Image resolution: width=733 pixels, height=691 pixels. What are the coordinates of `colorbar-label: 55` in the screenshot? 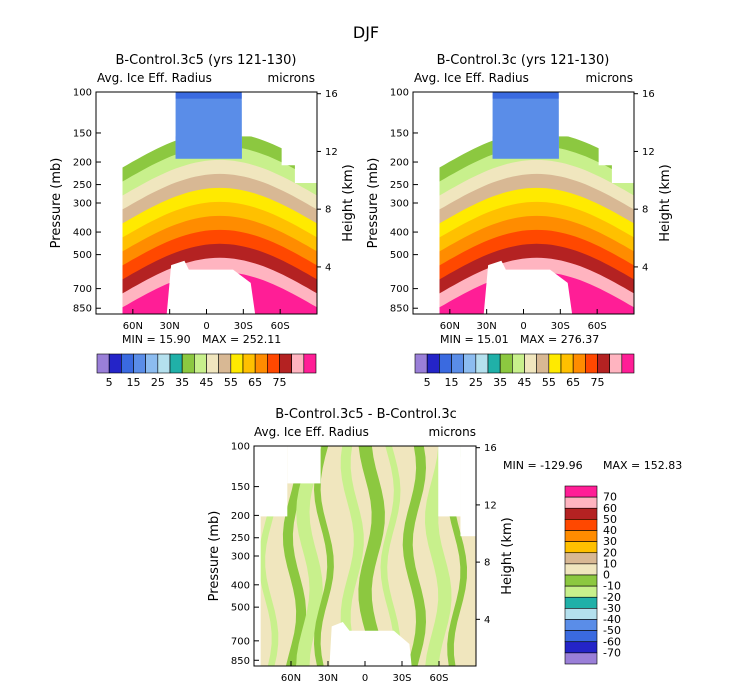 It's located at (549, 382).